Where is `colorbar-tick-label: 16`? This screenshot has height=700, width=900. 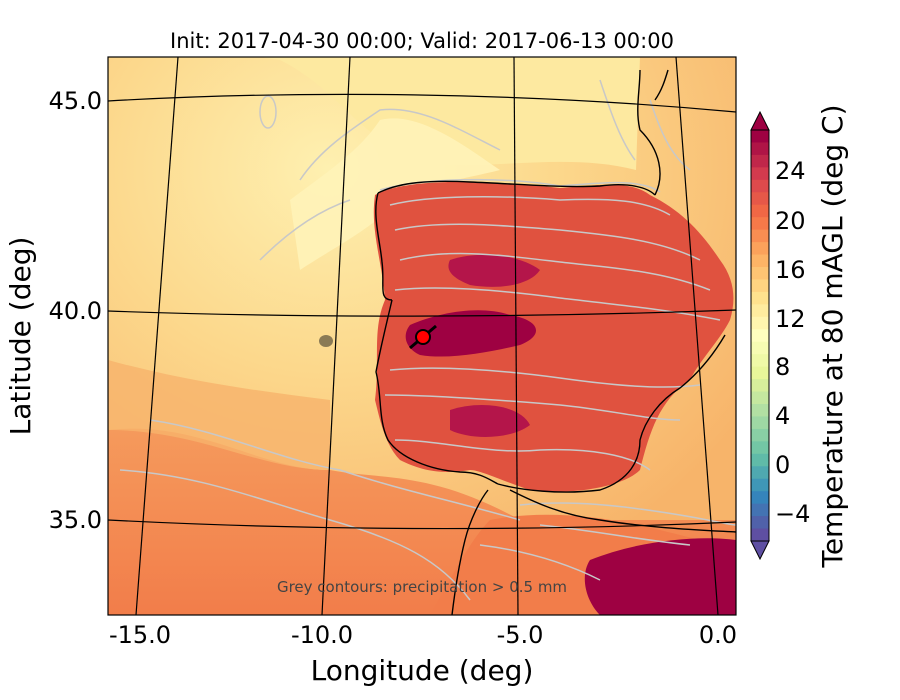
colorbar-tick-label: 16 is located at coordinates (790, 270).